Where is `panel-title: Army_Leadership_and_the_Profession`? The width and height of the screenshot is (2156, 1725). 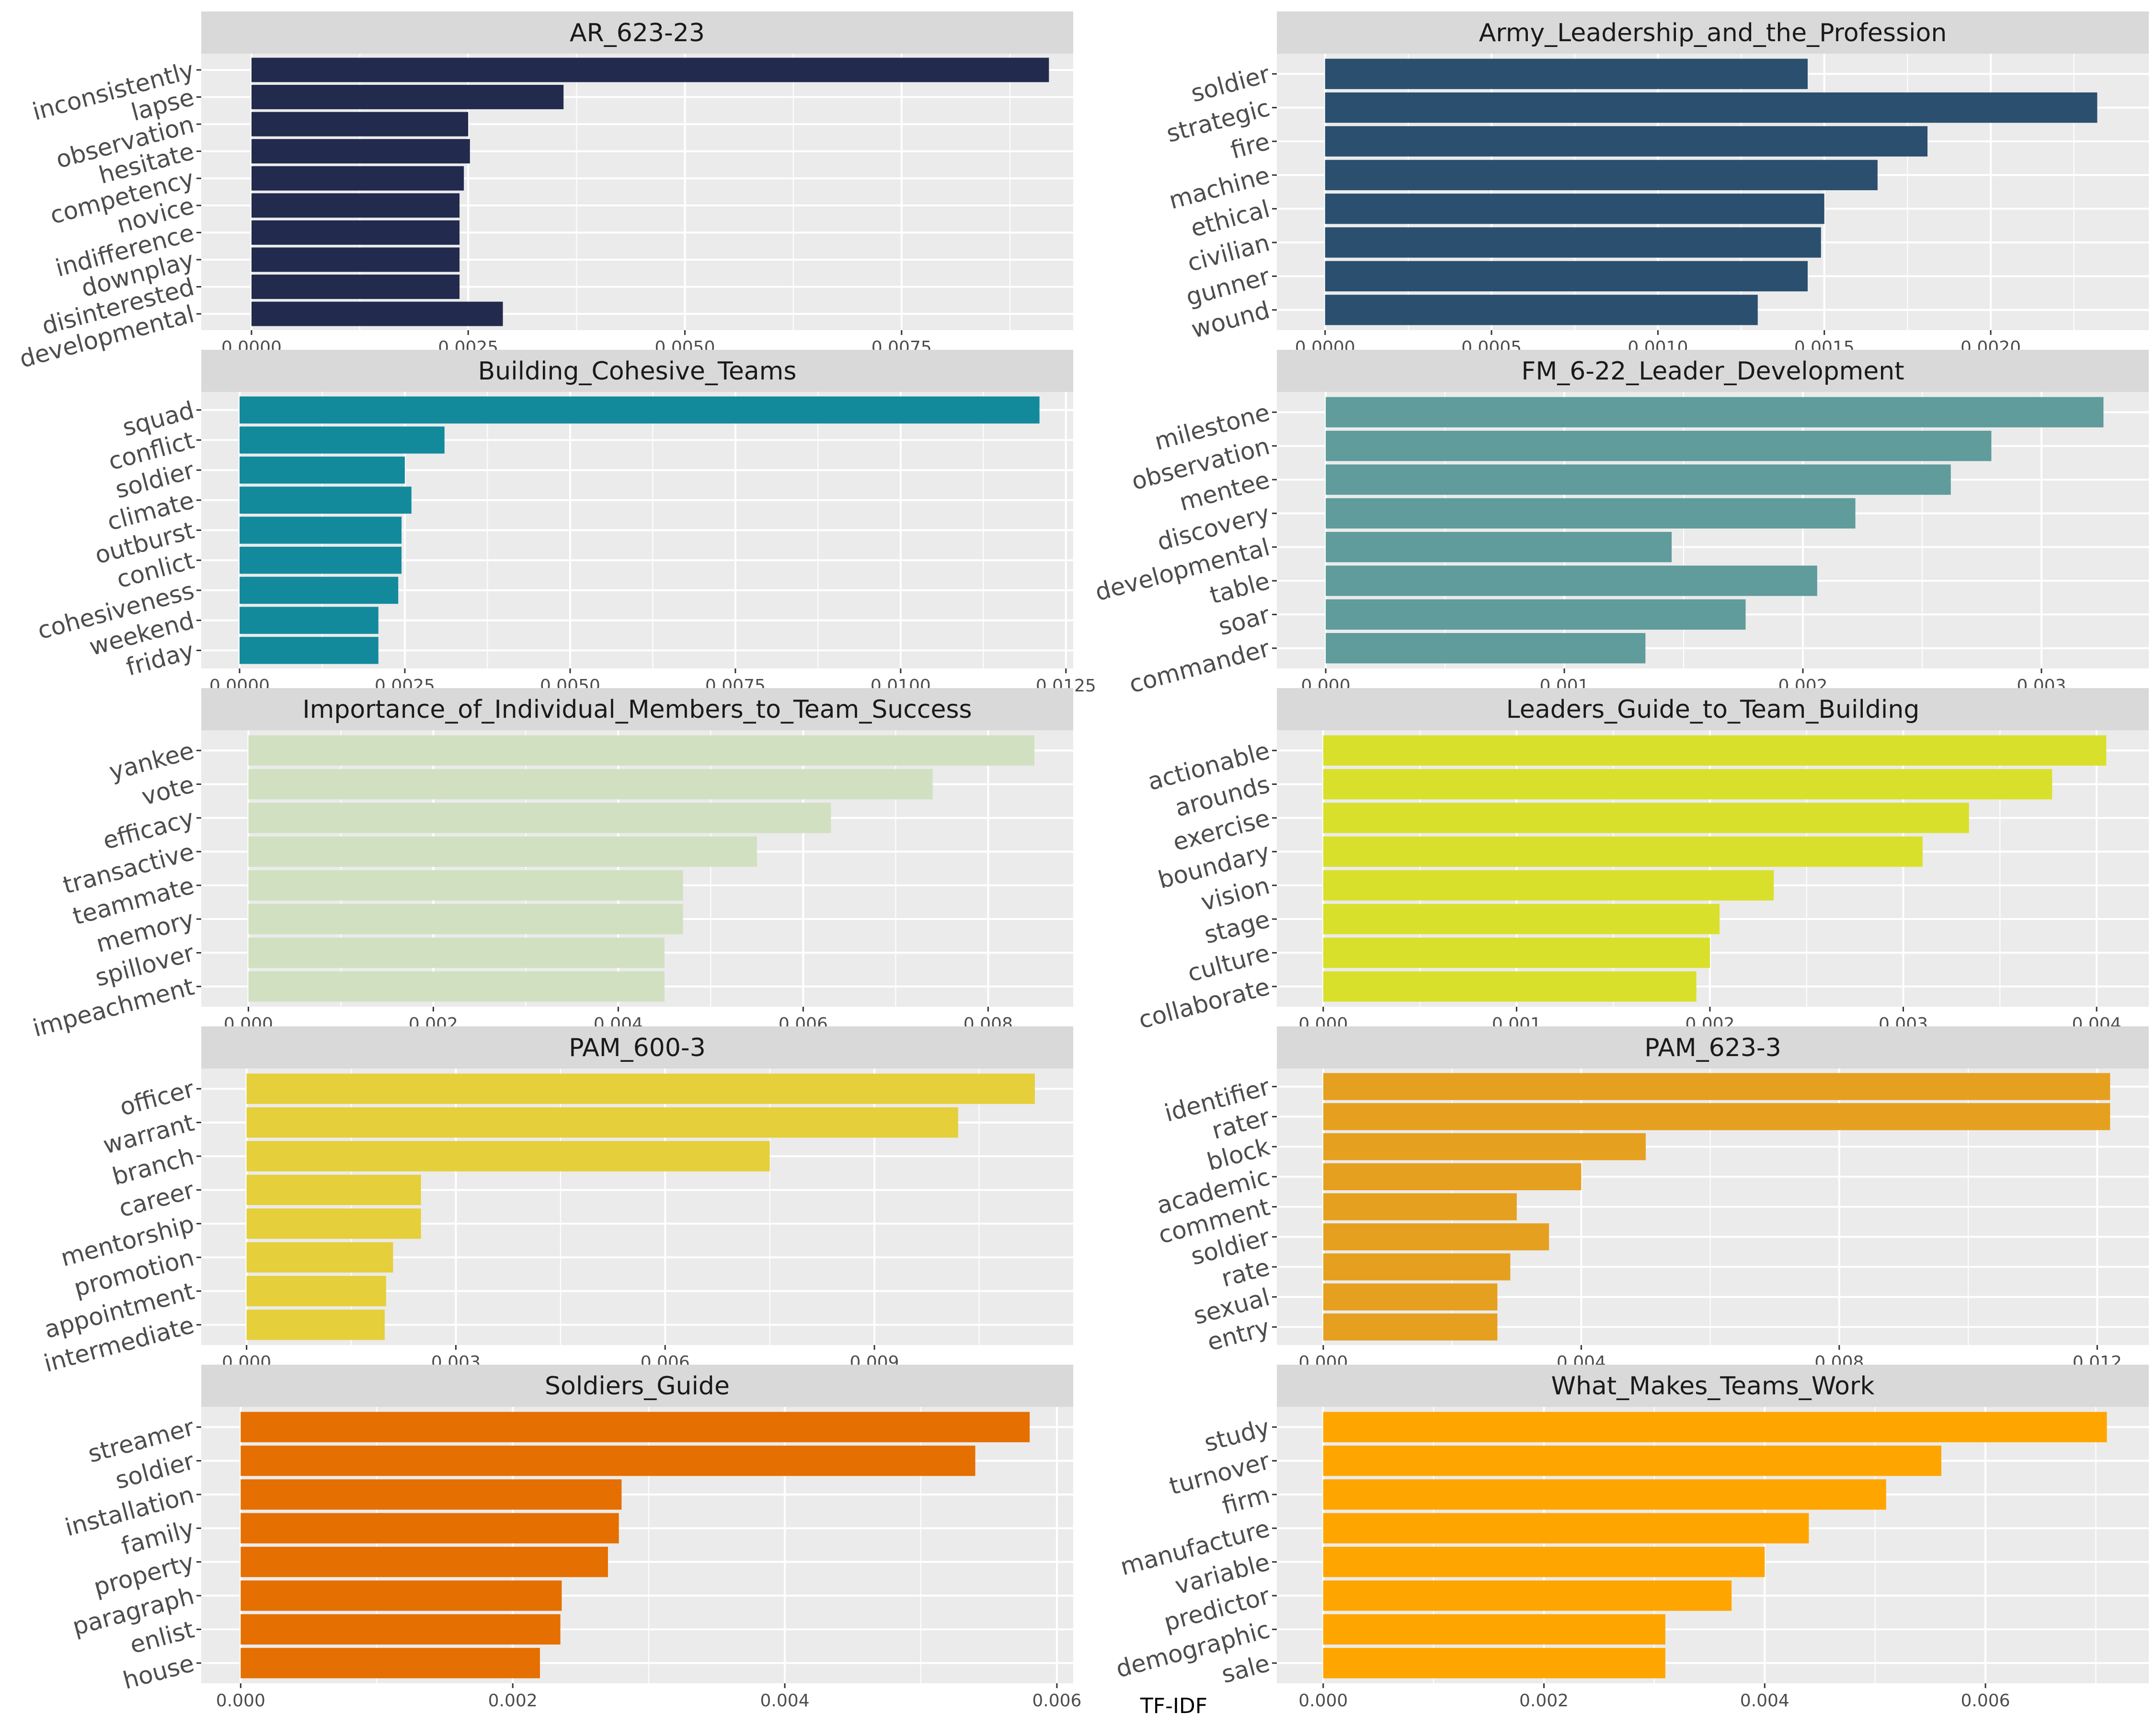 panel-title: Army_Leadership_and_the_Profession is located at coordinates (1713, 33).